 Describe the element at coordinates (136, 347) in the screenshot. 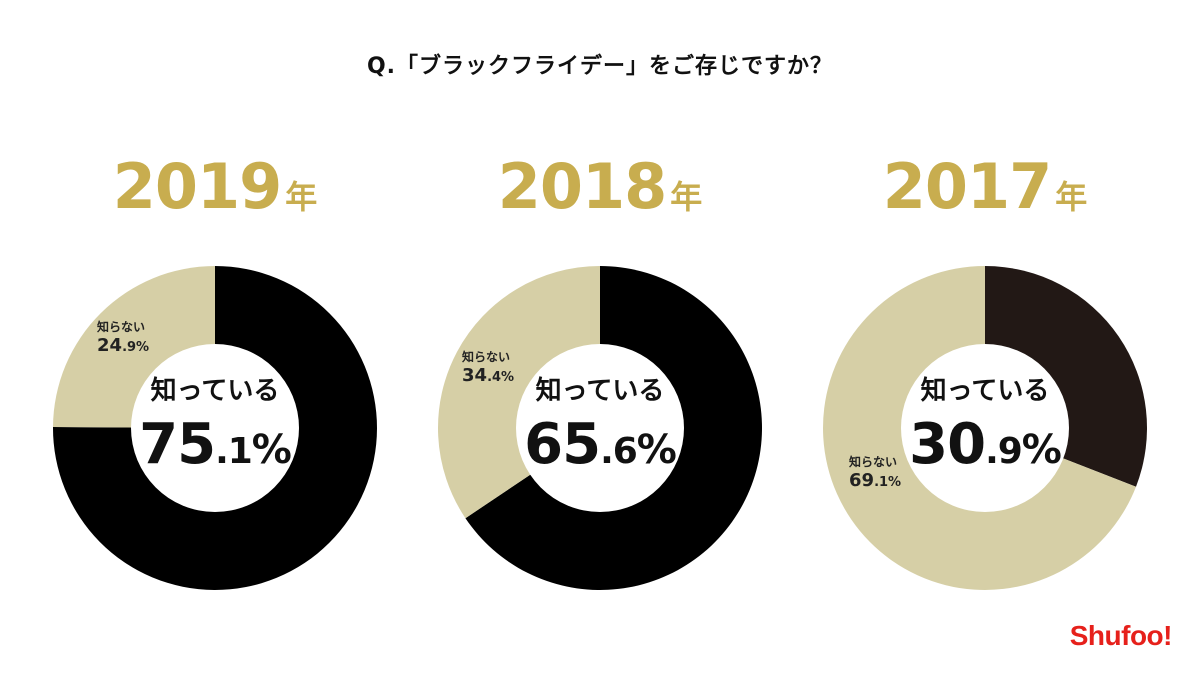

I see `unknown-value-dec: .9%` at that location.